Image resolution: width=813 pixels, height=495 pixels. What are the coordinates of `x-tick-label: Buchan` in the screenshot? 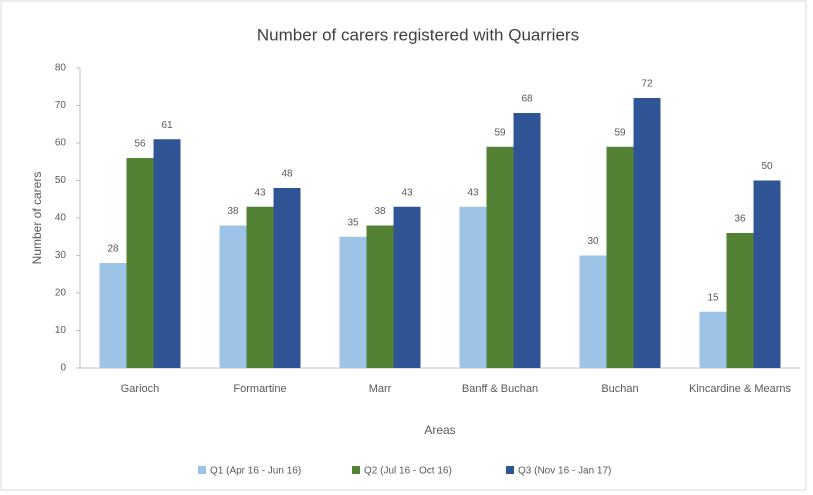 It's located at (620, 389).